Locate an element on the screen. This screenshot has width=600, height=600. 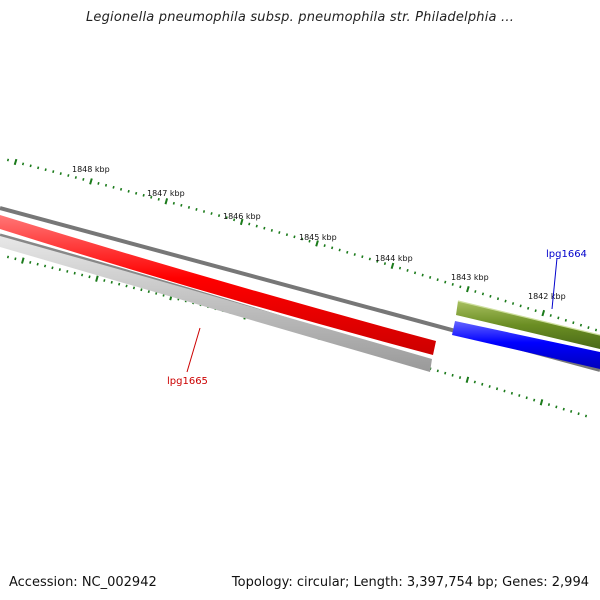
orf-feature is located at coordinates (528, 325).